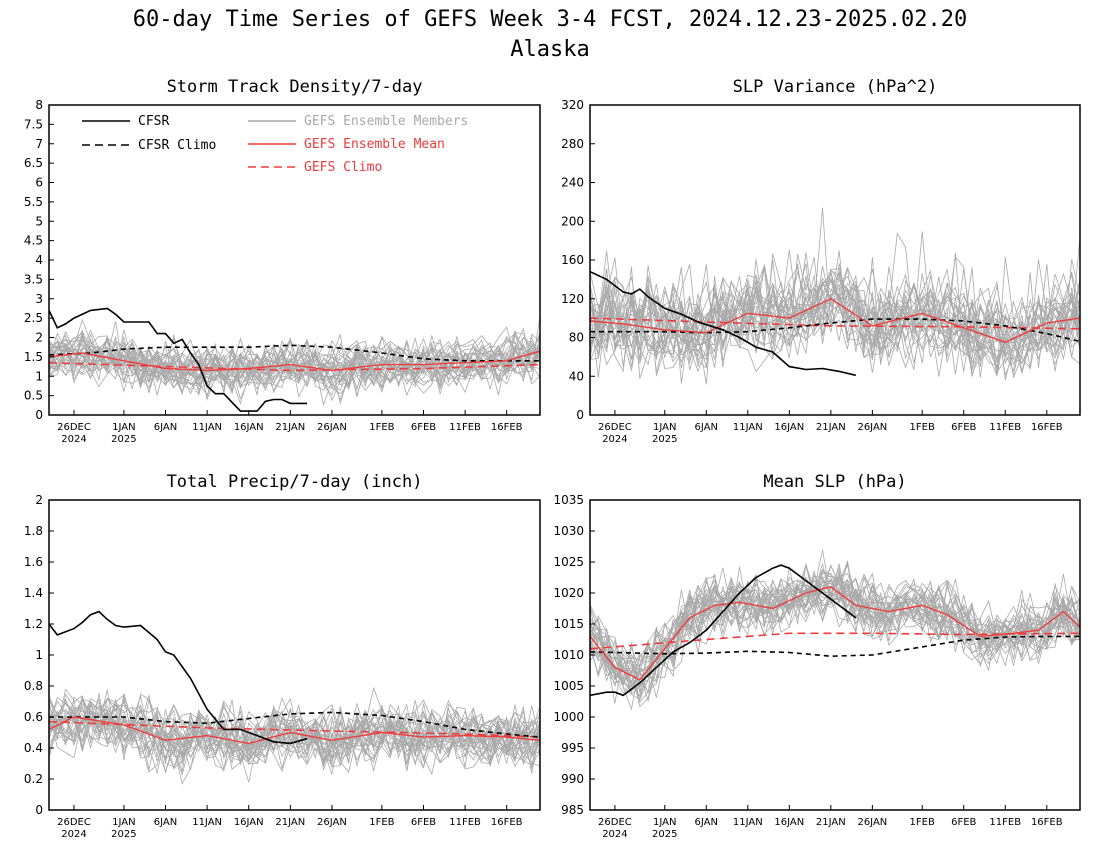 The width and height of the screenshot is (1100, 850). I want to click on y-tick-label: 3.5, so click(33, 279).